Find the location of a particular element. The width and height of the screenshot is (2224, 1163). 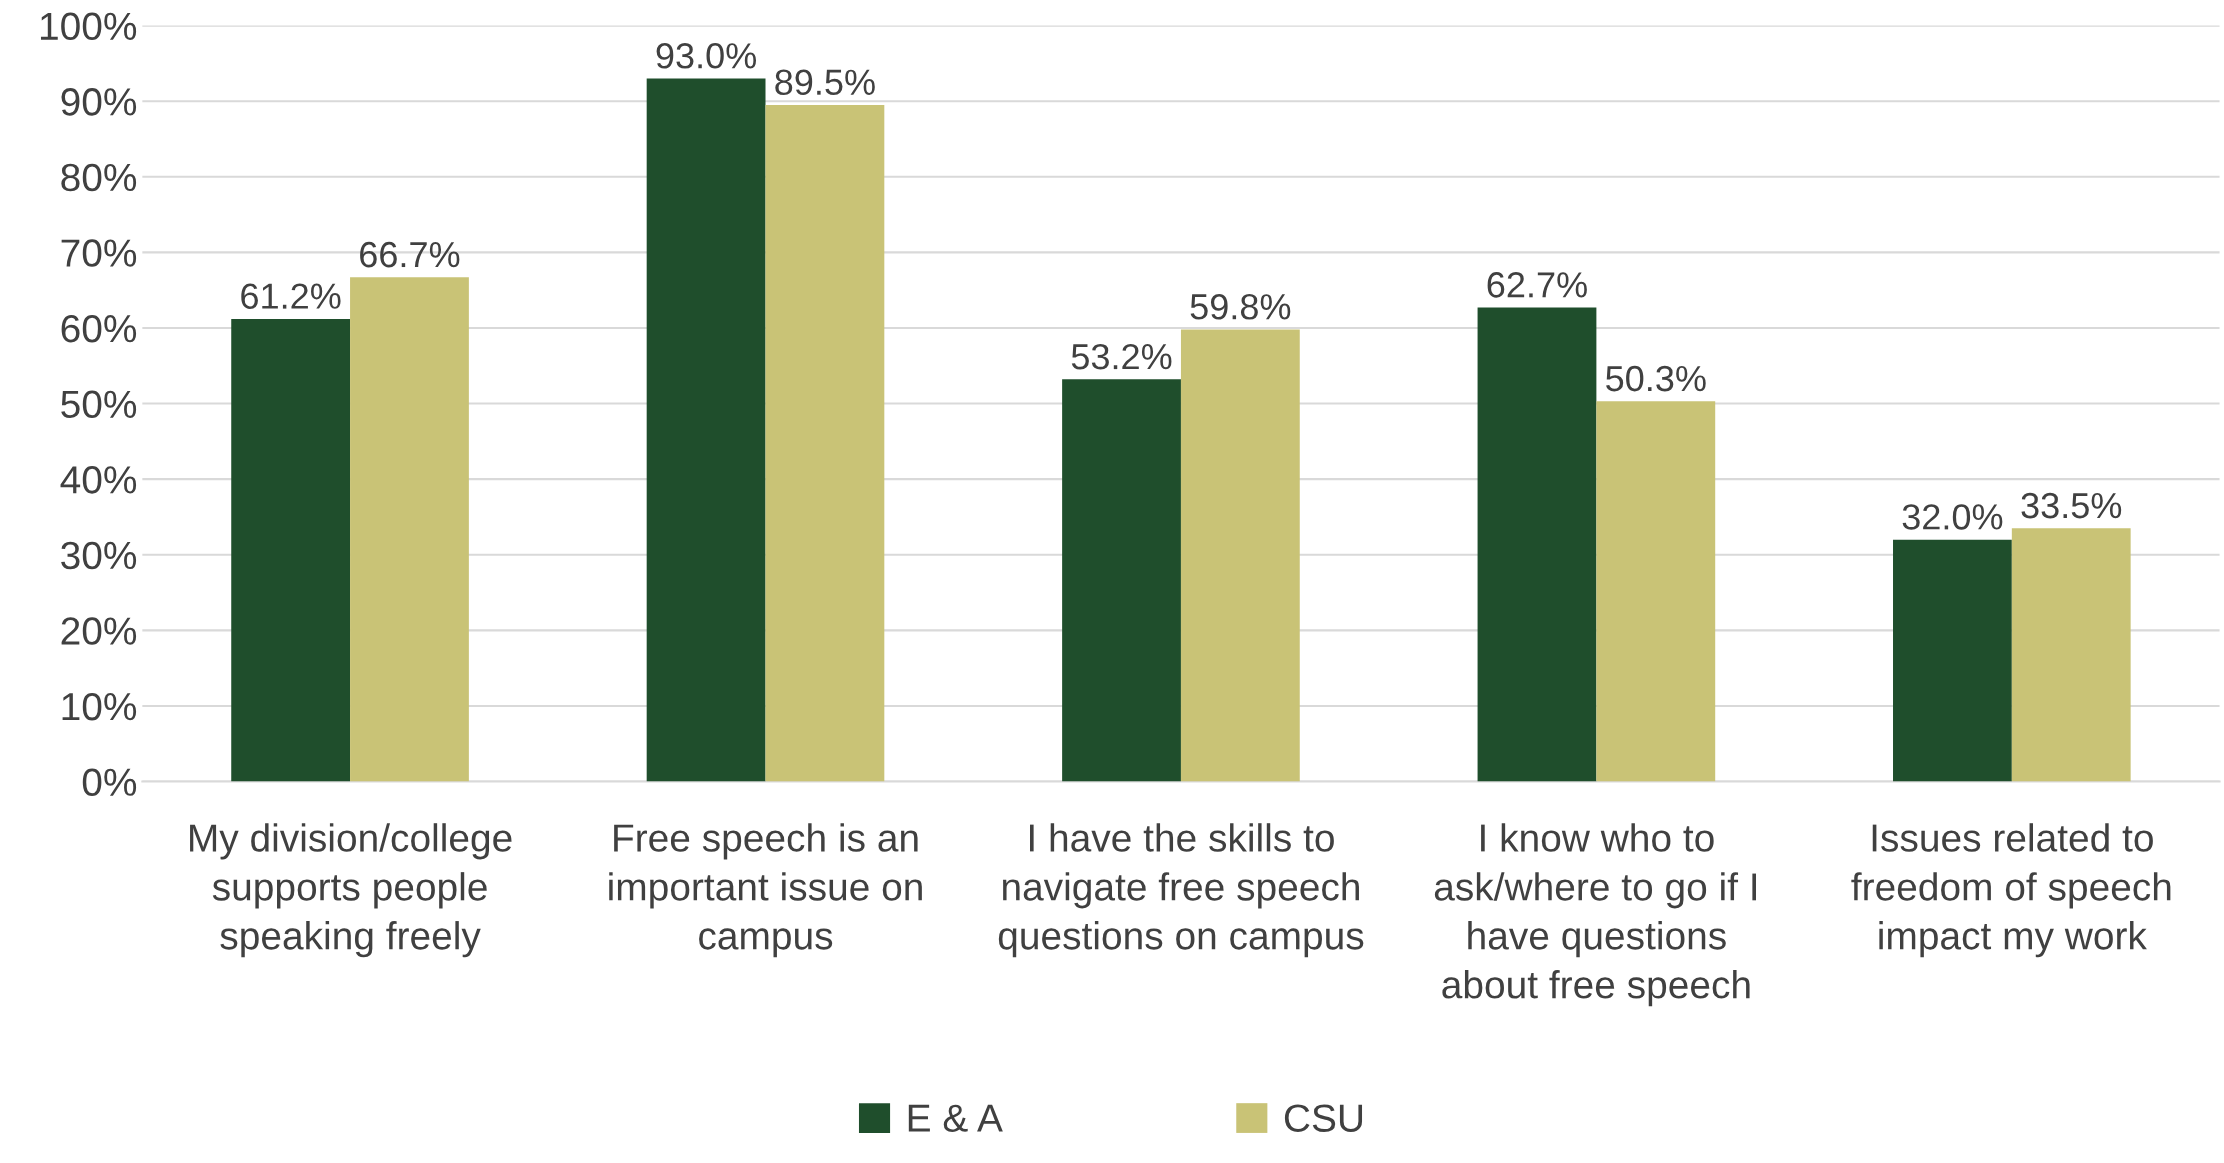

legend-label: E & A is located at coordinates (955, 1118).